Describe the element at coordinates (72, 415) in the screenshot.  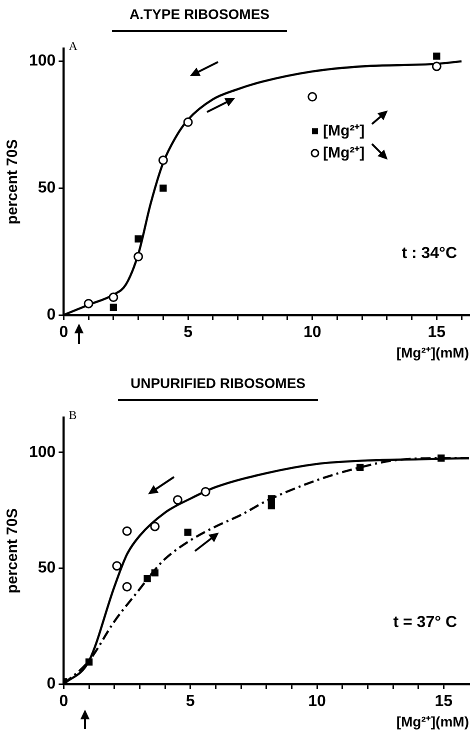
I see `annotation: B` at that location.